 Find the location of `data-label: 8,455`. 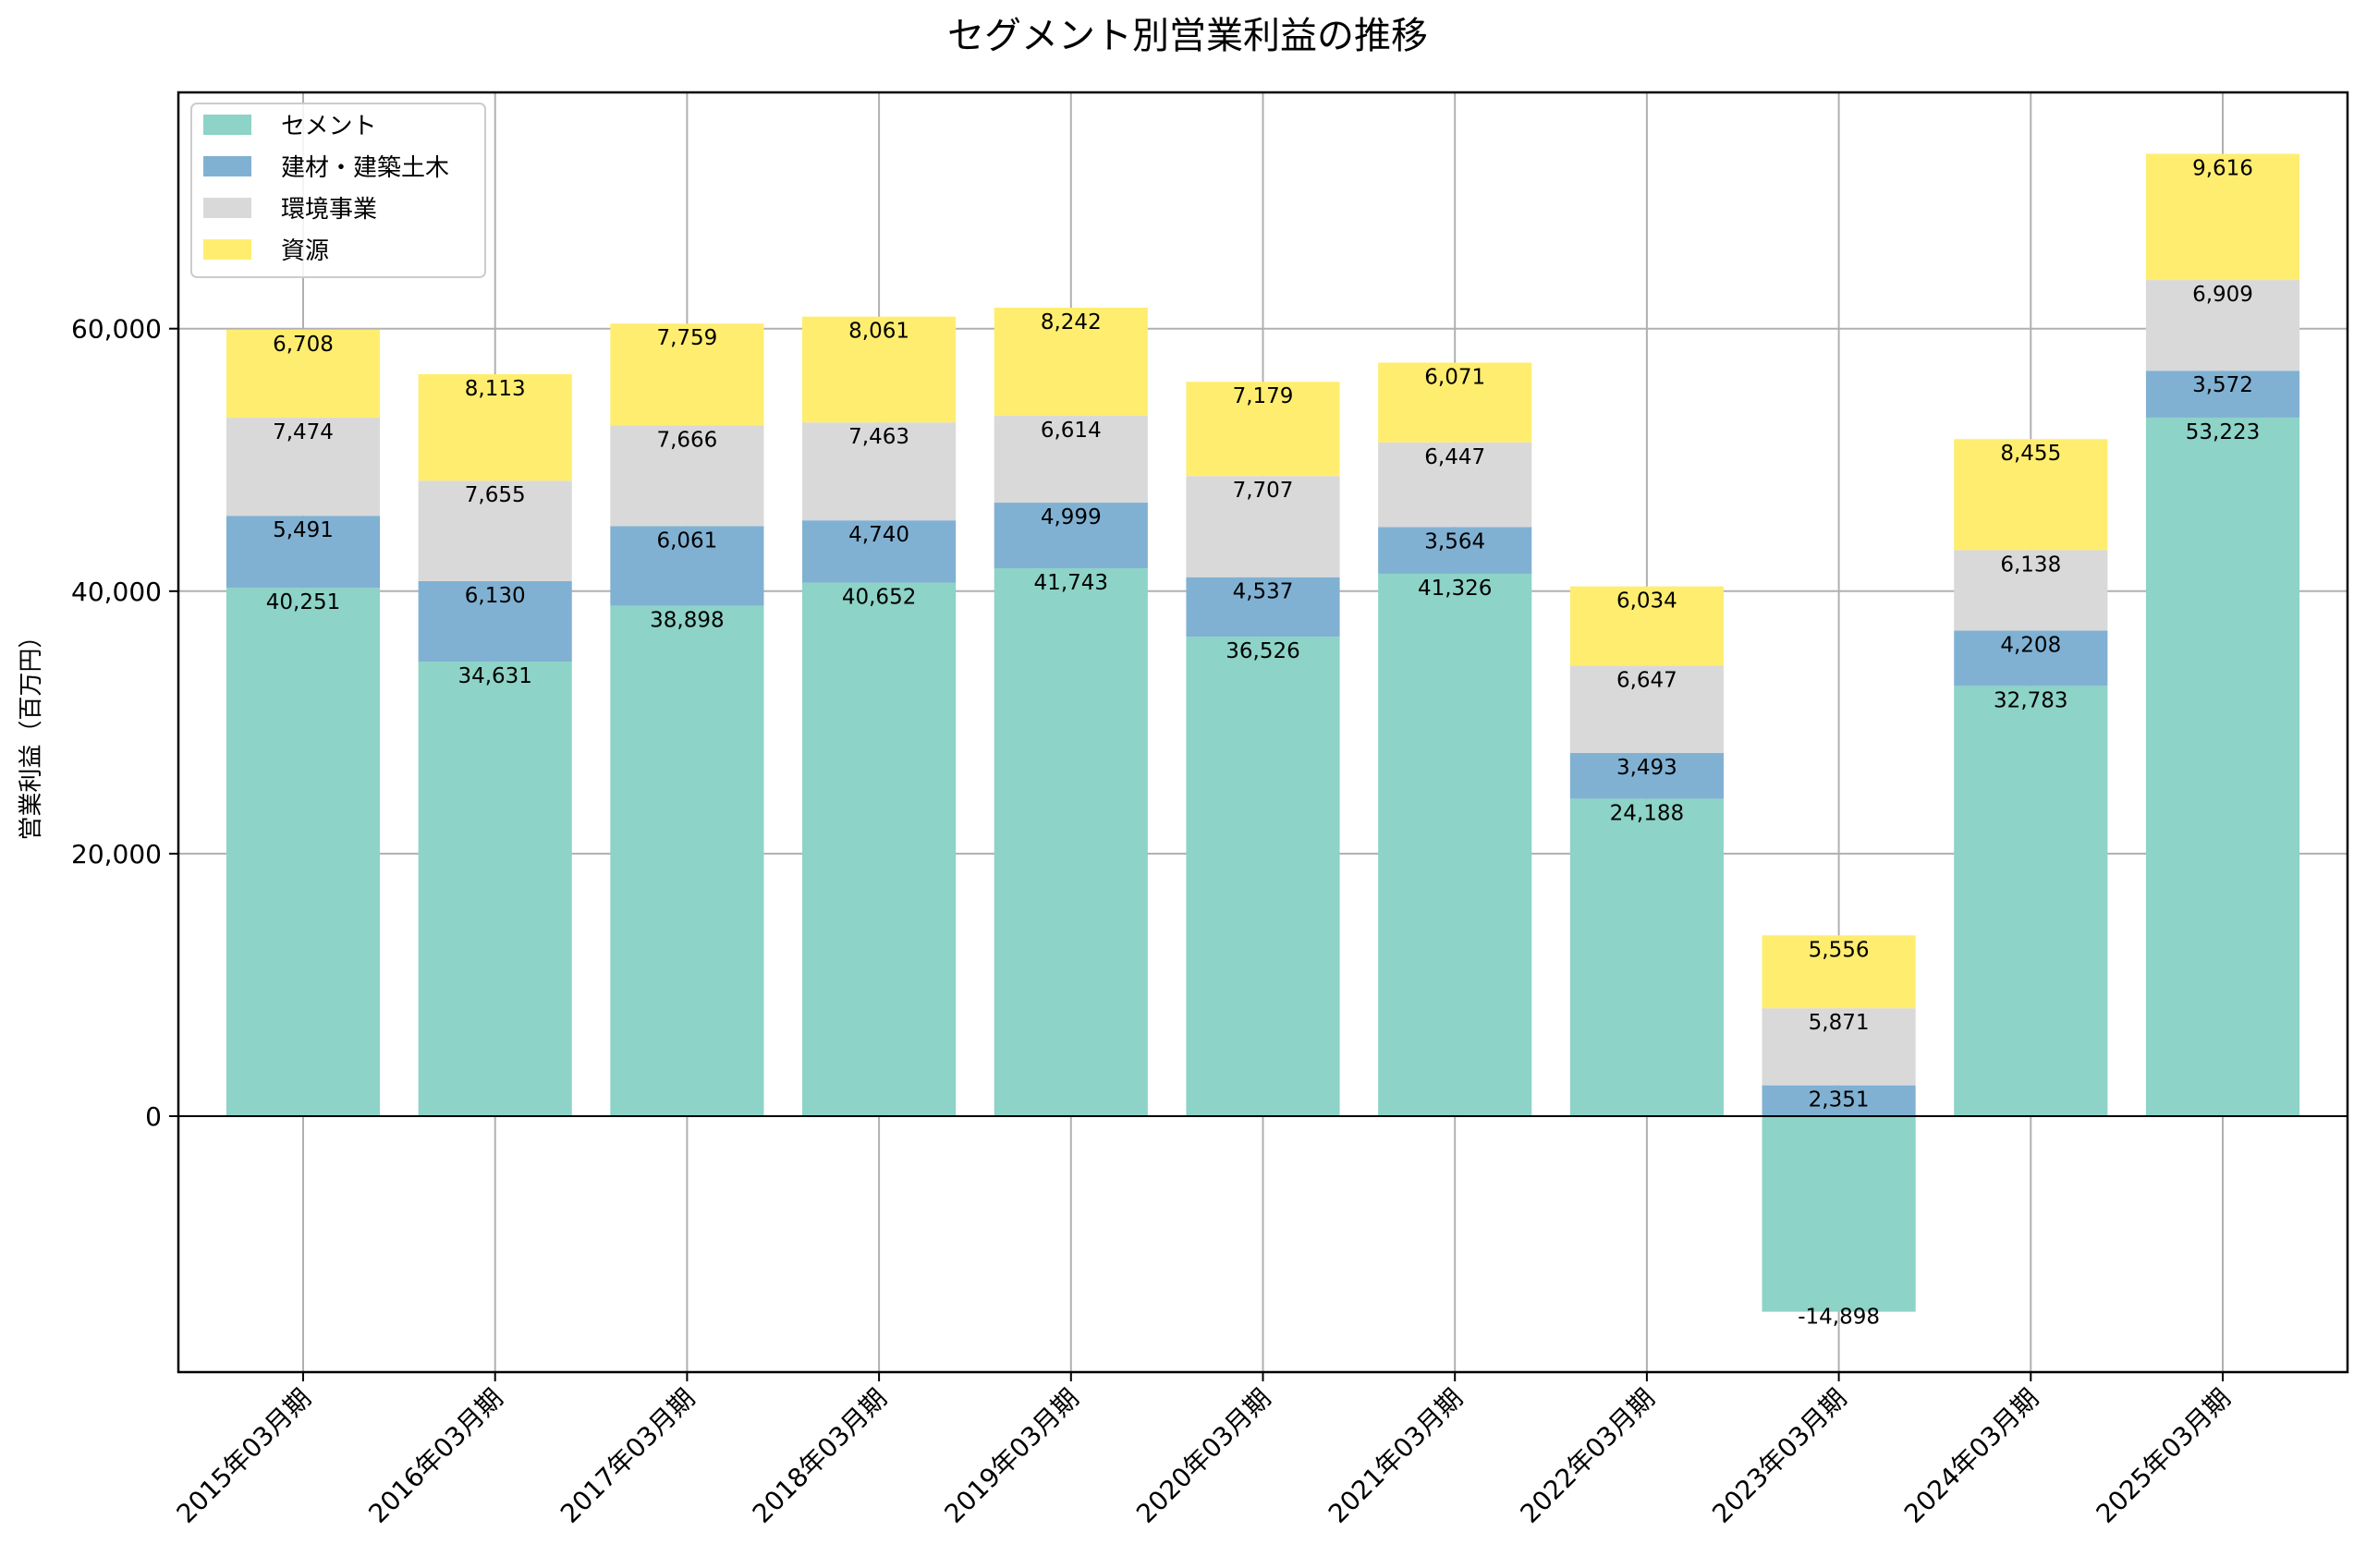

data-label: 8,455 is located at coordinates (2031, 454).